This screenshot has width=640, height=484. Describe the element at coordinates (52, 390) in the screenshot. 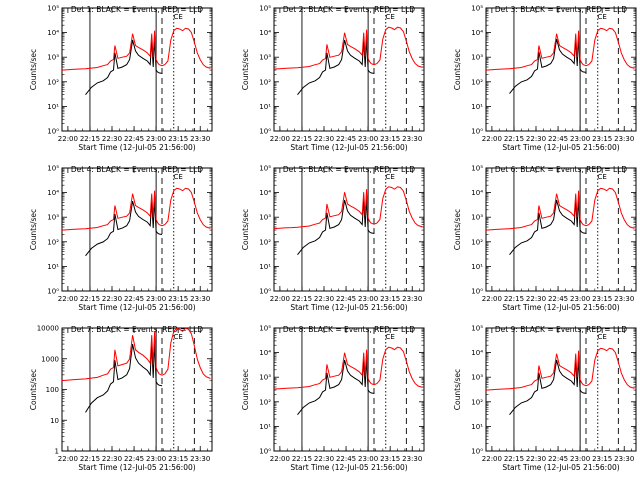

I see `y-tick-label: 100` at that location.